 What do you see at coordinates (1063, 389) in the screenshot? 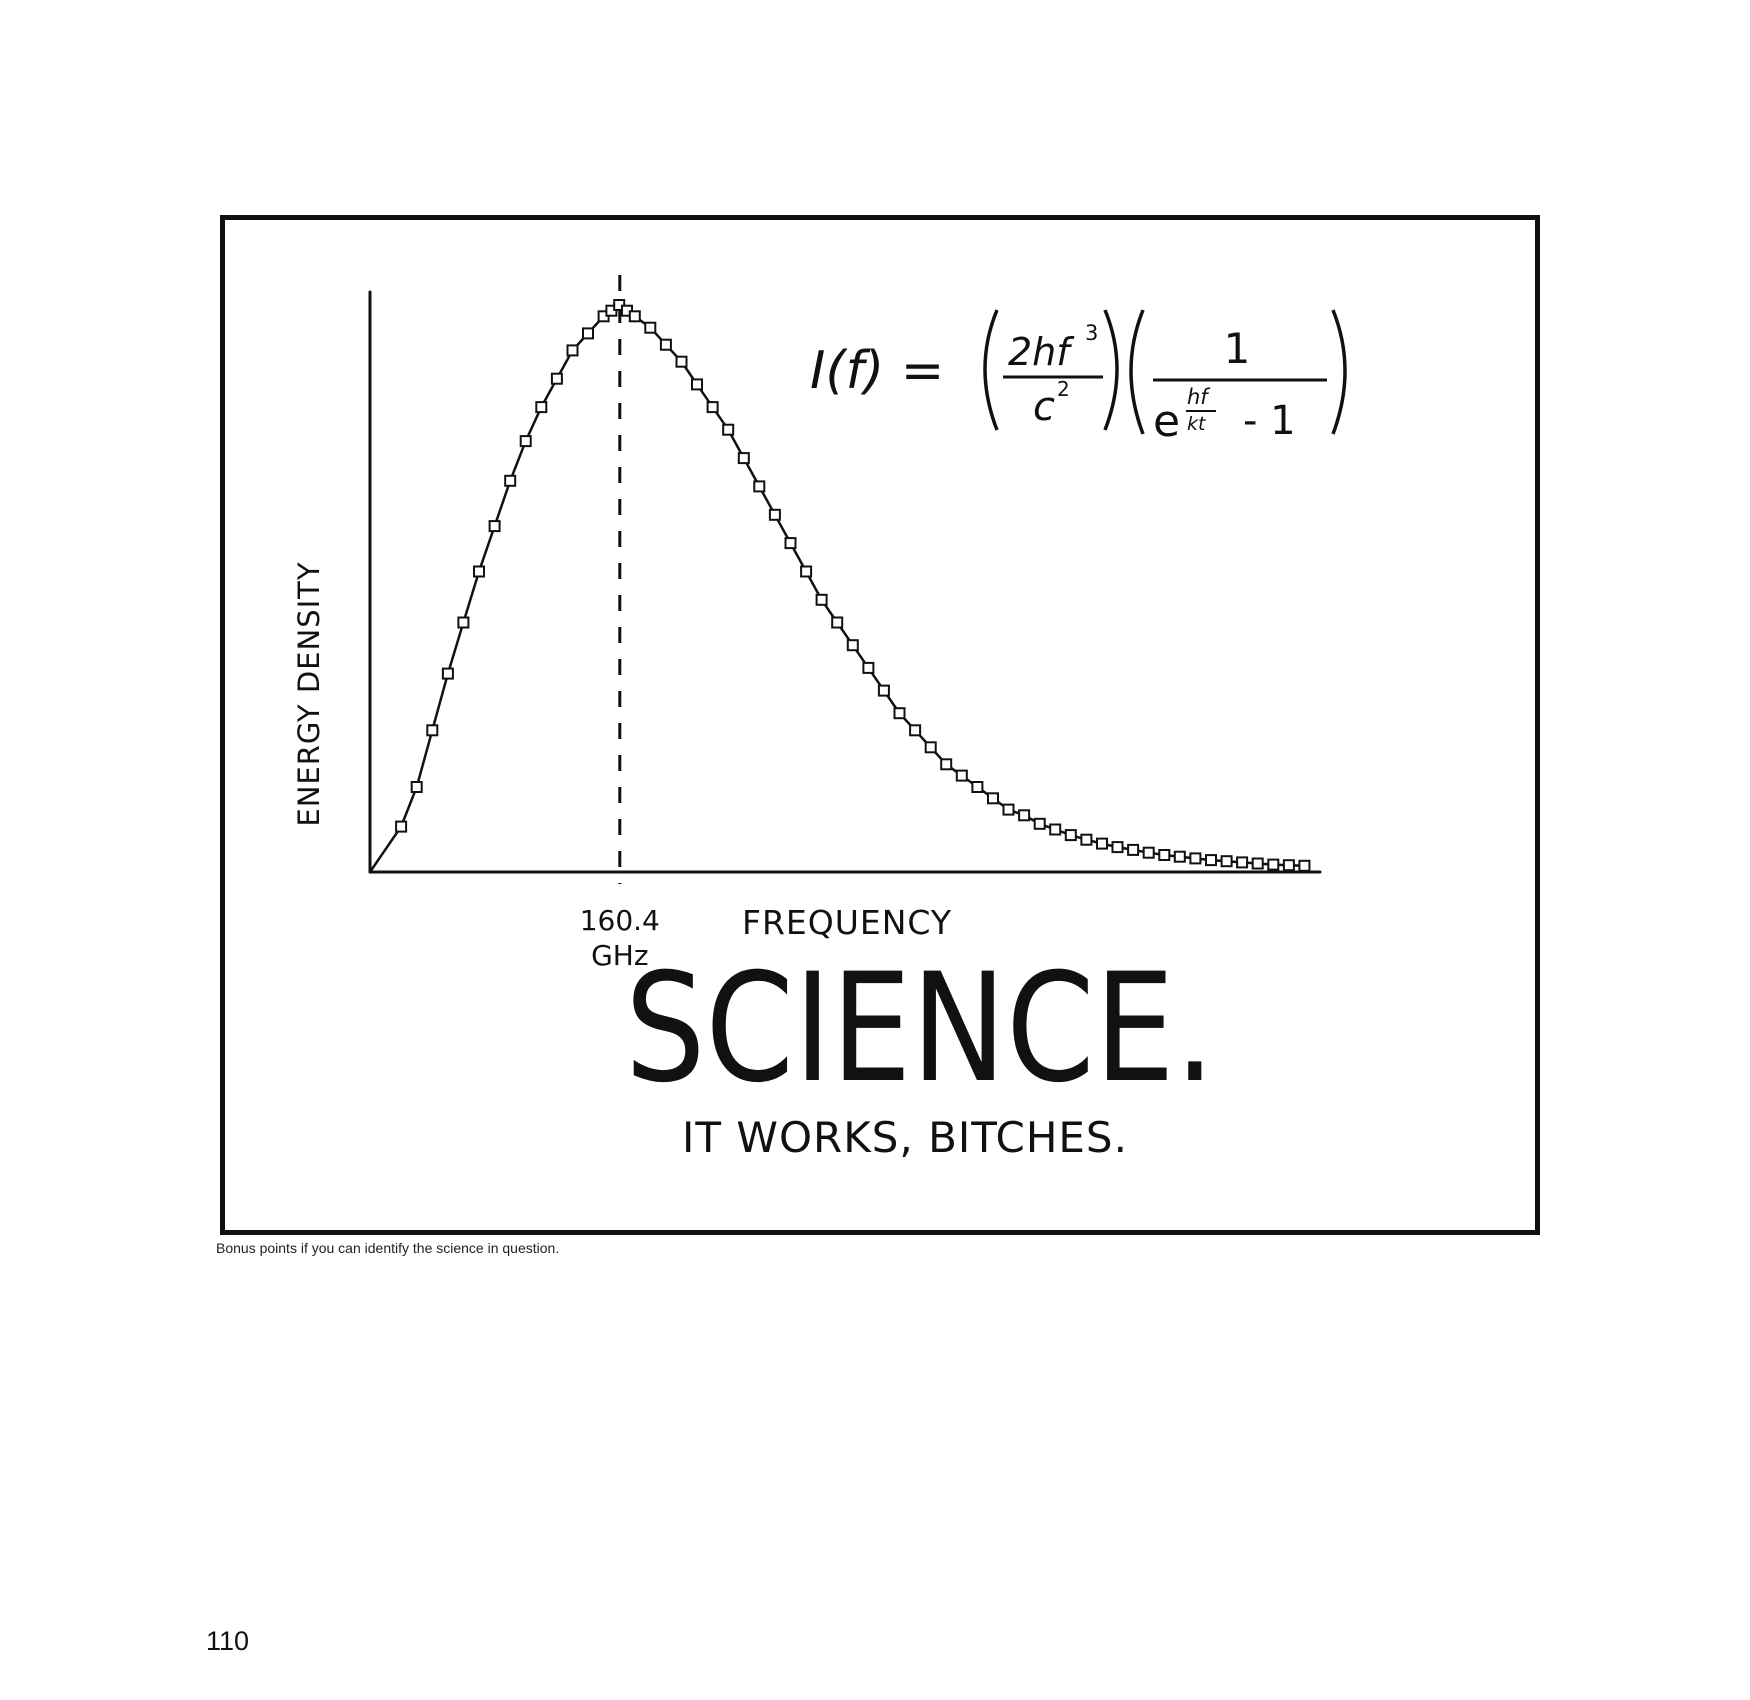
I see `formula-denominator-exponent: 2` at bounding box center [1063, 389].